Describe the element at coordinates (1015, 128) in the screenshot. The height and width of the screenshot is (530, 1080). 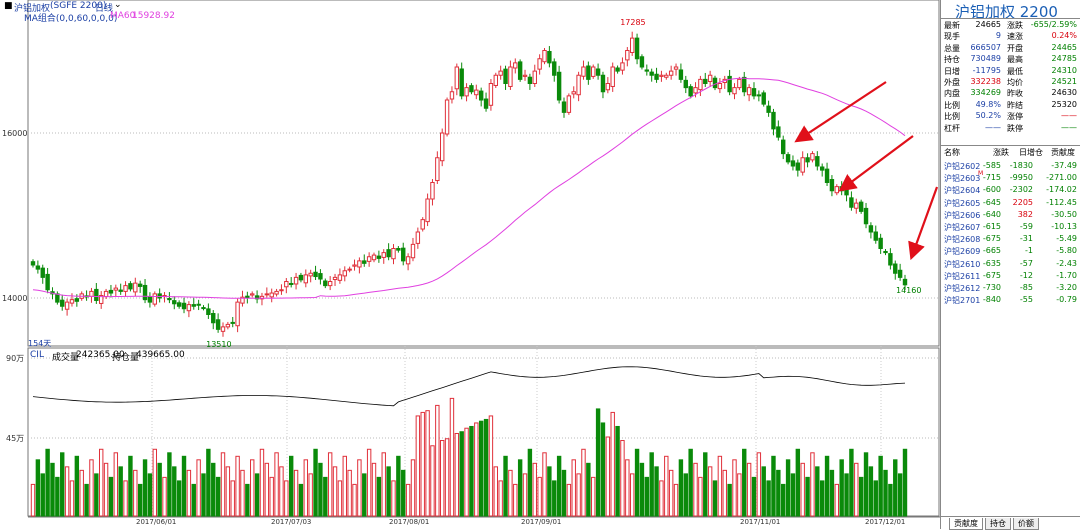
I see `quote-label: 跌停` at that location.